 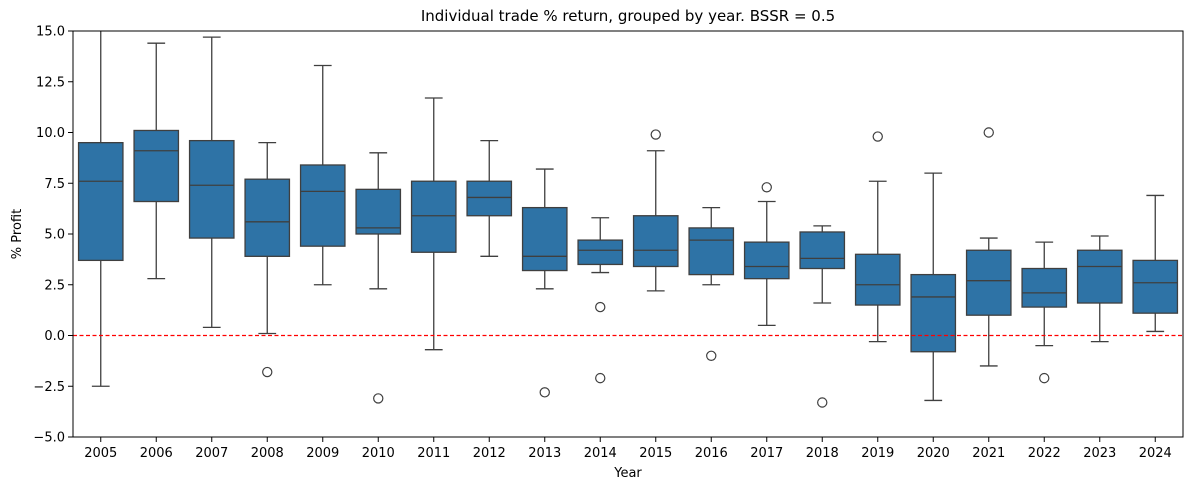 What do you see at coordinates (100, 453) in the screenshot?
I see `x-tick-label: 2005` at bounding box center [100, 453].